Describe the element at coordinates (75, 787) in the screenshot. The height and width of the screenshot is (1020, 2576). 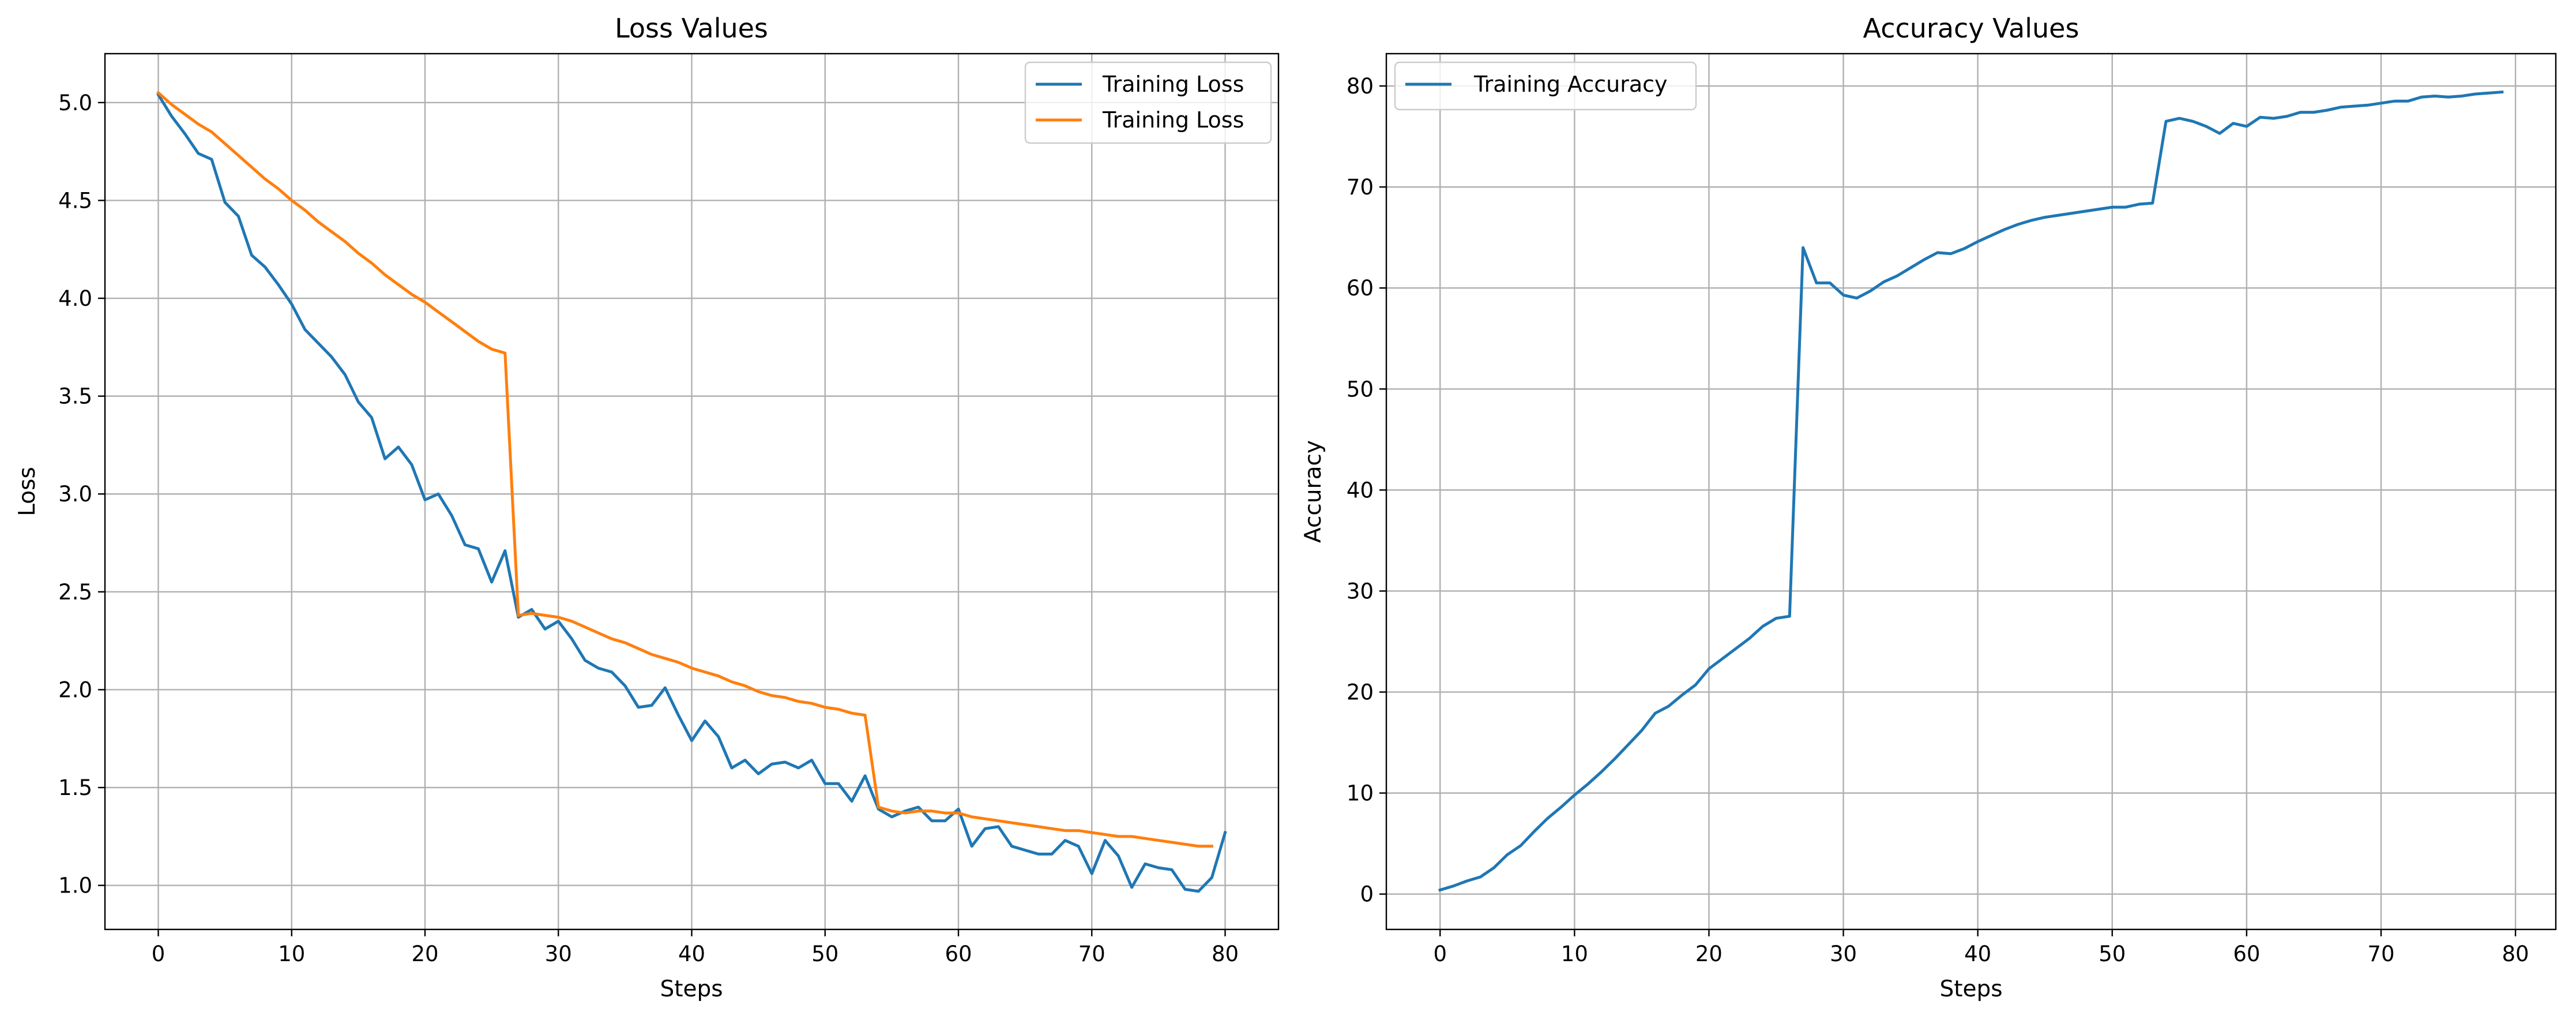
I see `loss-y-tick-label: 1.5` at that location.